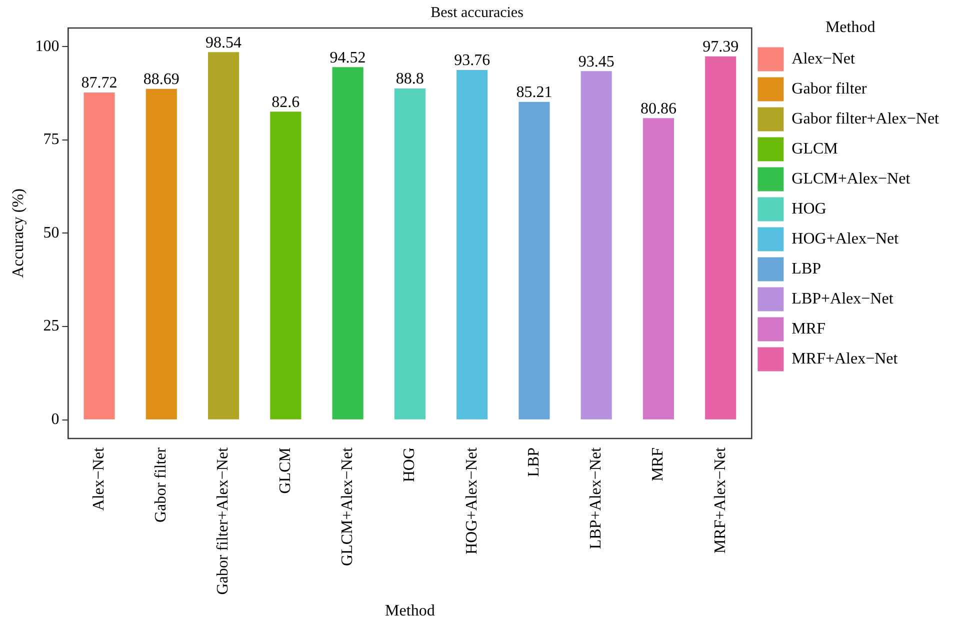 The height and width of the screenshot is (625, 979). What do you see at coordinates (348, 57) in the screenshot?
I see `data-label: 94.52` at bounding box center [348, 57].